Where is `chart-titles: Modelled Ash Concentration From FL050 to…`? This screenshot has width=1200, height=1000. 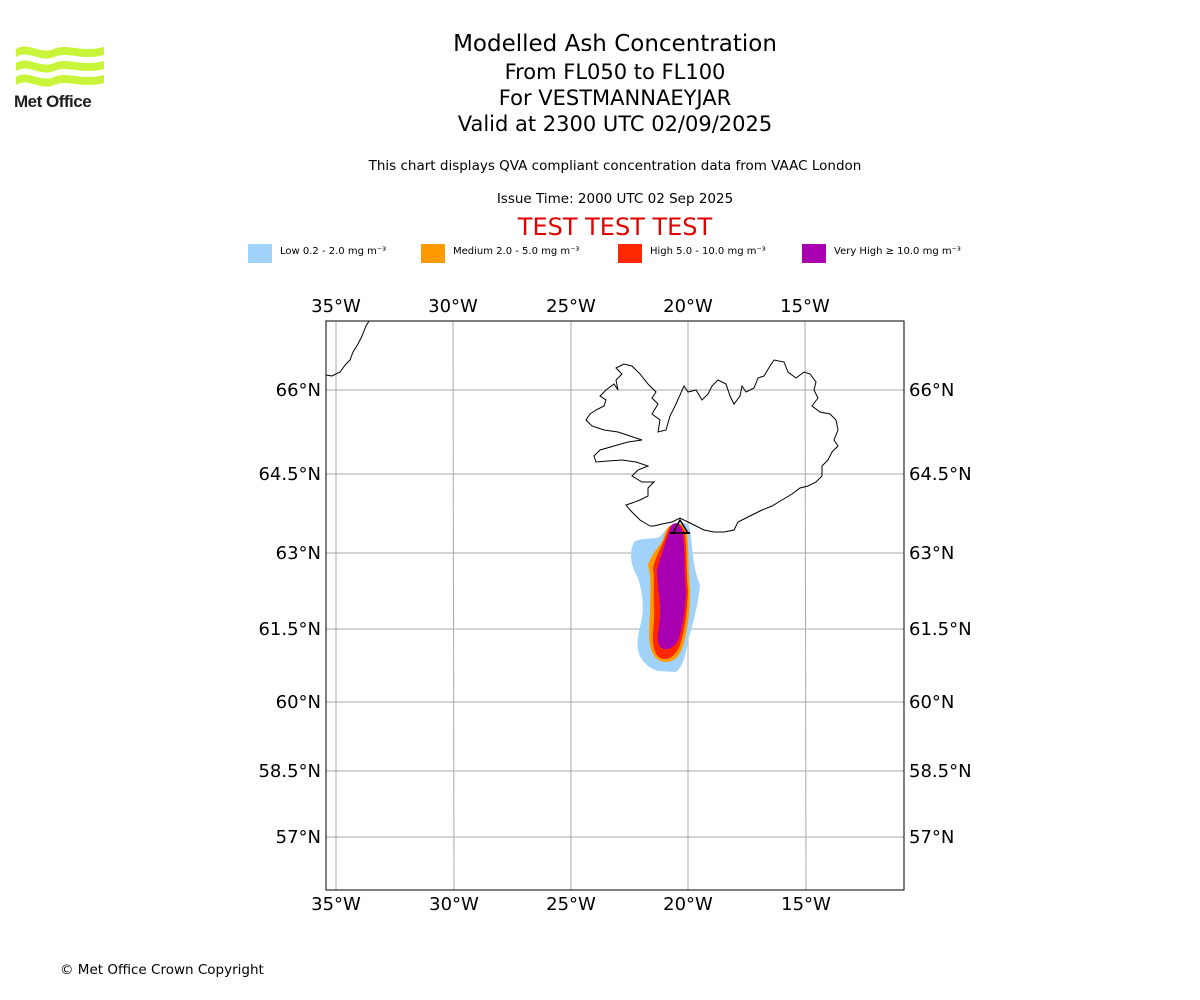 chart-titles: Modelled Ash Concentration From FL050 to… is located at coordinates (615, 83).